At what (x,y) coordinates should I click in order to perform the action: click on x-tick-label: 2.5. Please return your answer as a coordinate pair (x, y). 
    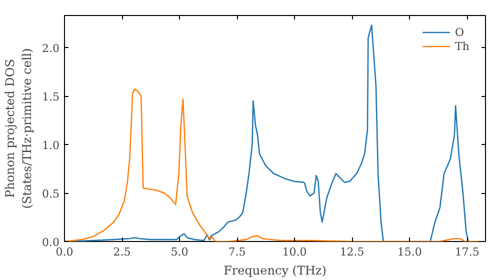
    Looking at the image, I should click on (122, 252).